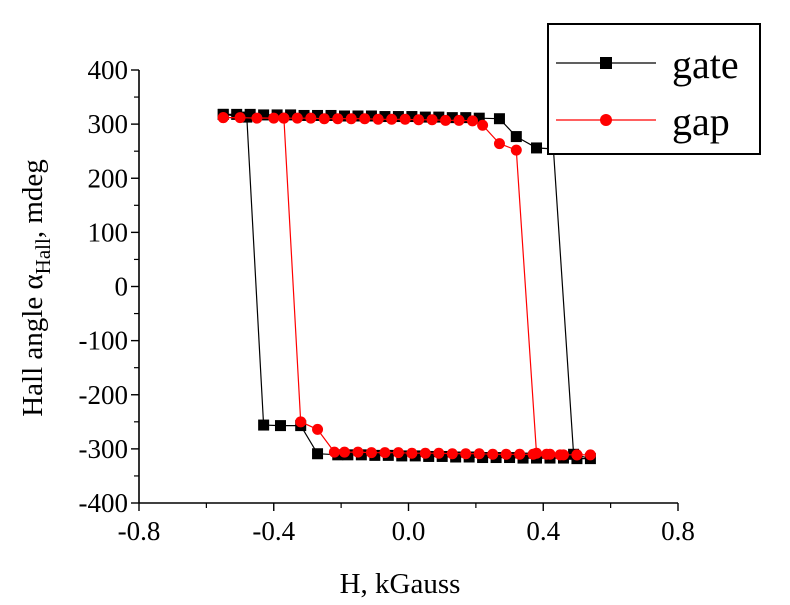  What do you see at coordinates (104, 449) in the screenshot?
I see `y-tick-label: -300` at bounding box center [104, 449].